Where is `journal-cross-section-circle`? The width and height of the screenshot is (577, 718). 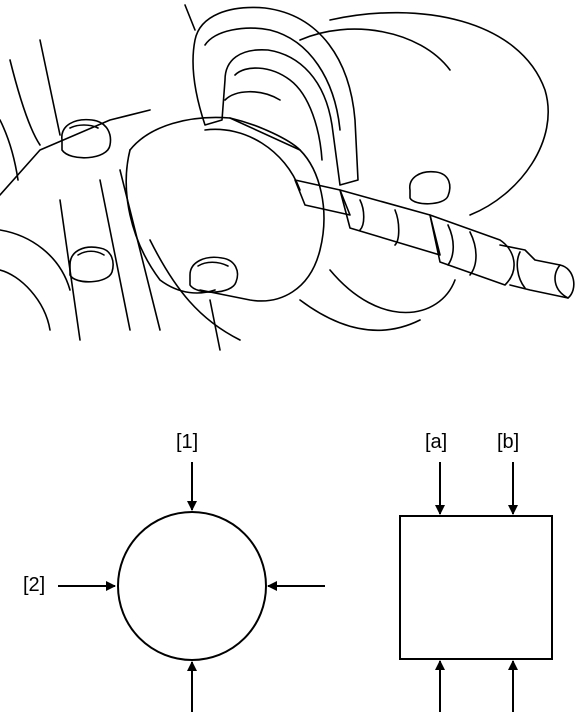 journal-cross-section-circle is located at coordinates (192, 586).